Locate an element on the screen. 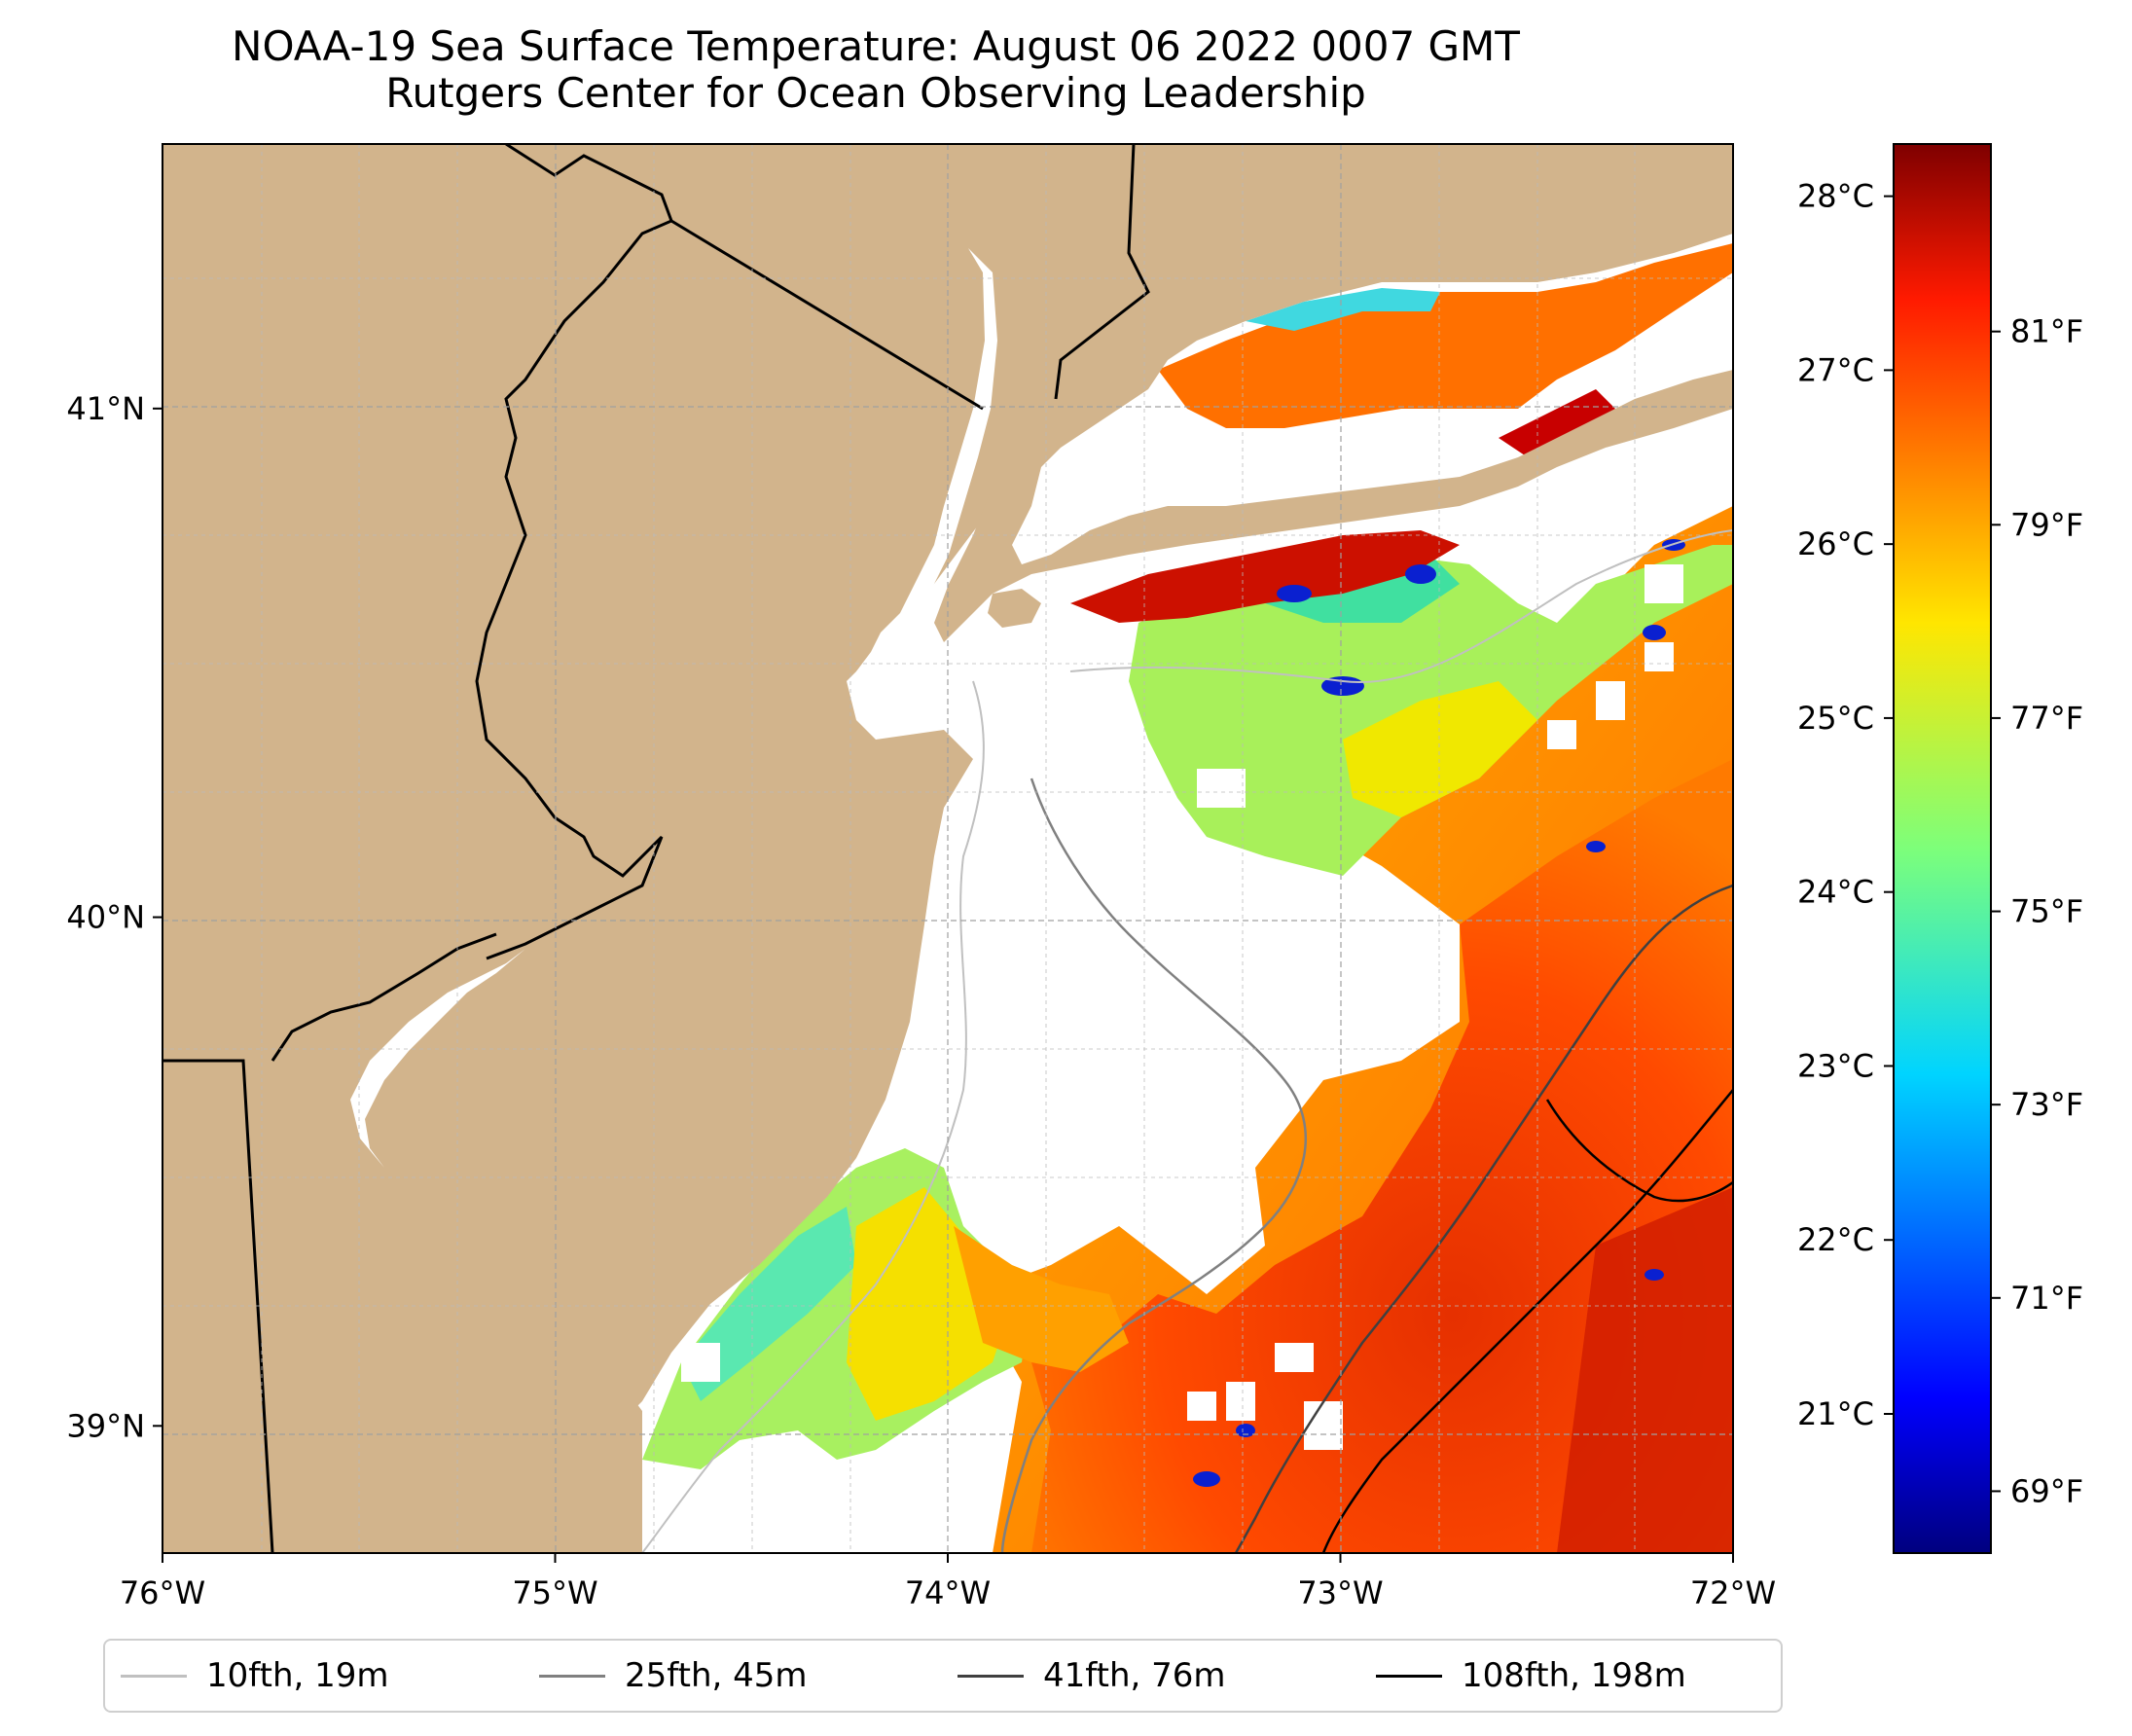 This screenshot has width=2132, height=1736. water-hudson-channel is located at coordinates (927, 465).